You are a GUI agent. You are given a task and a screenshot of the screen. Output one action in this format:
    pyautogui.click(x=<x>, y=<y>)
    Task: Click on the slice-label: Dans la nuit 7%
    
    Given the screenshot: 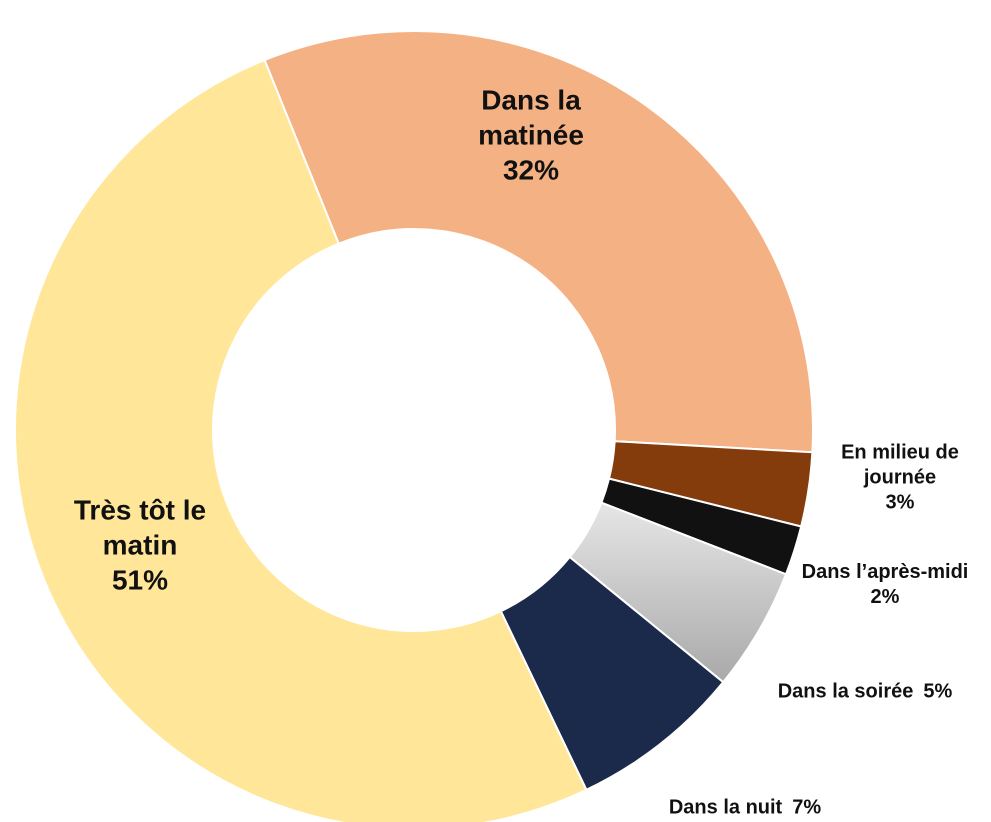 What is the action you would take?
    pyautogui.click(x=745, y=808)
    